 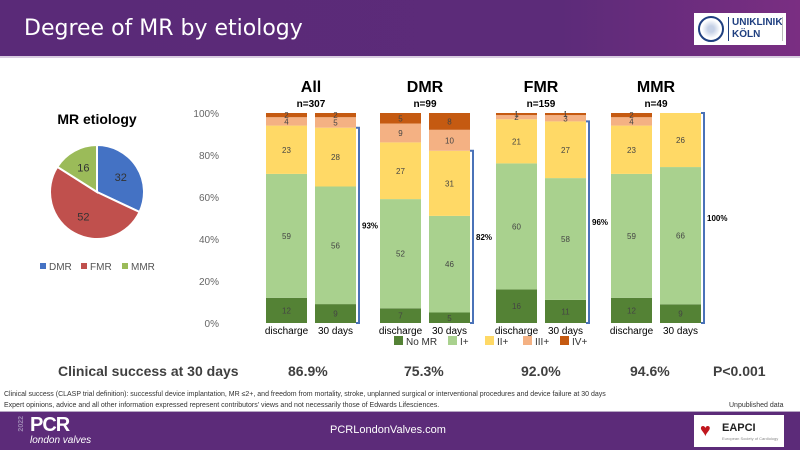 What do you see at coordinates (739, 431) in the screenshot?
I see `eapci-logo: ♥ EAPCI European Society of Cardiology` at bounding box center [739, 431].